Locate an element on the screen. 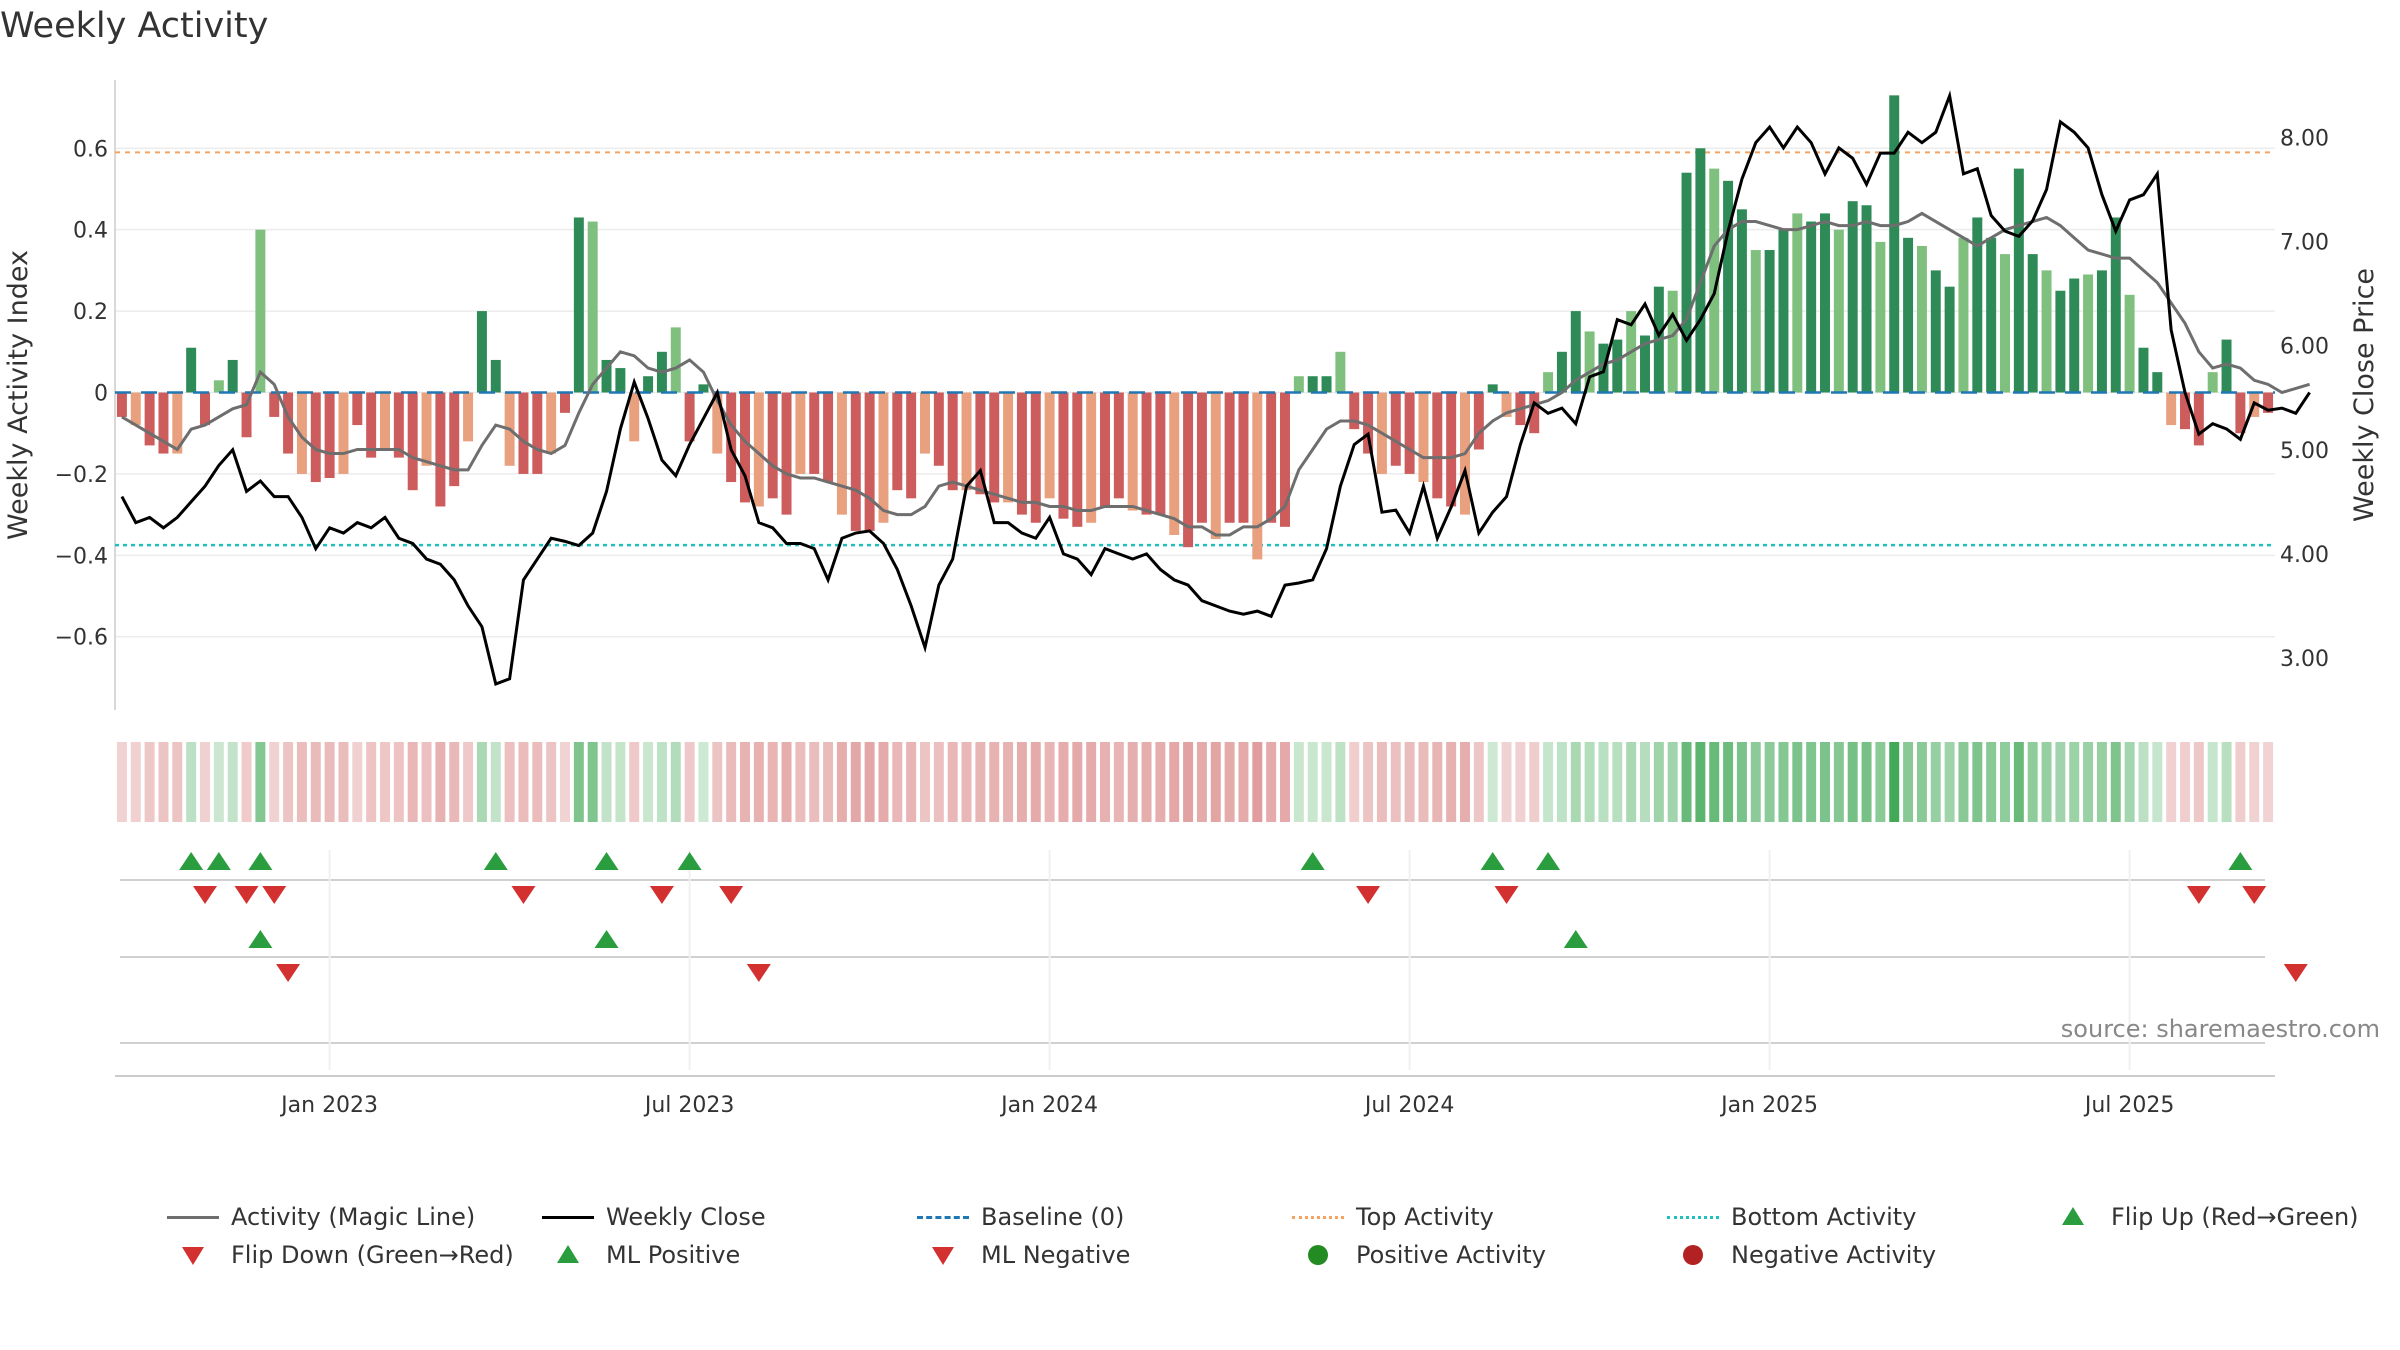 The width and height of the screenshot is (2400, 1350). legend-label: ML Positive is located at coordinates (673, 1255).